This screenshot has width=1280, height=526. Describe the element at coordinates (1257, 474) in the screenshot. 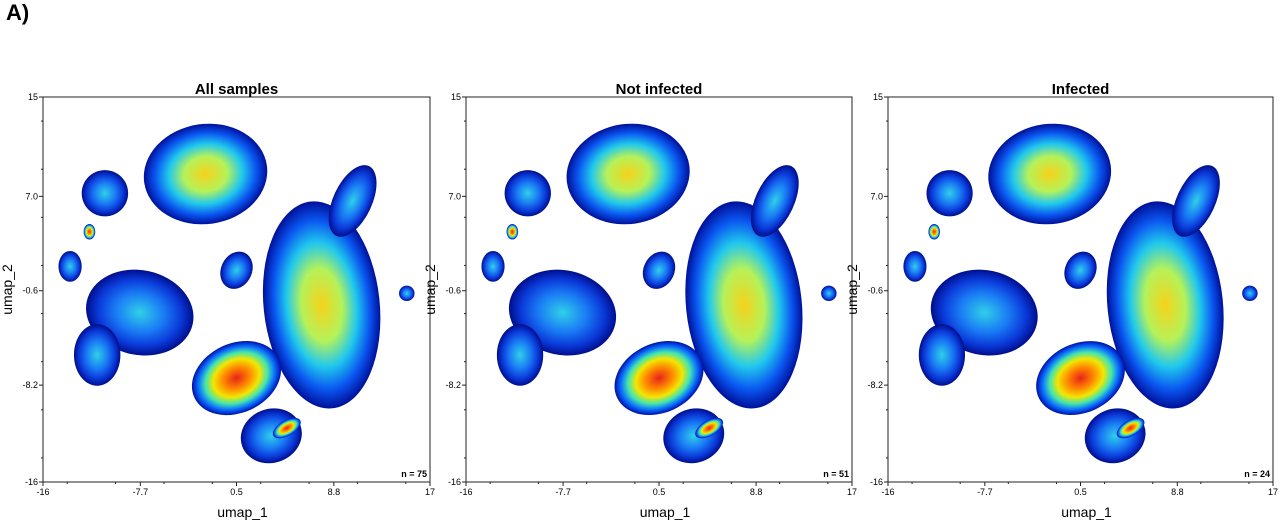

I see `sample-count-label: n = 24` at that location.